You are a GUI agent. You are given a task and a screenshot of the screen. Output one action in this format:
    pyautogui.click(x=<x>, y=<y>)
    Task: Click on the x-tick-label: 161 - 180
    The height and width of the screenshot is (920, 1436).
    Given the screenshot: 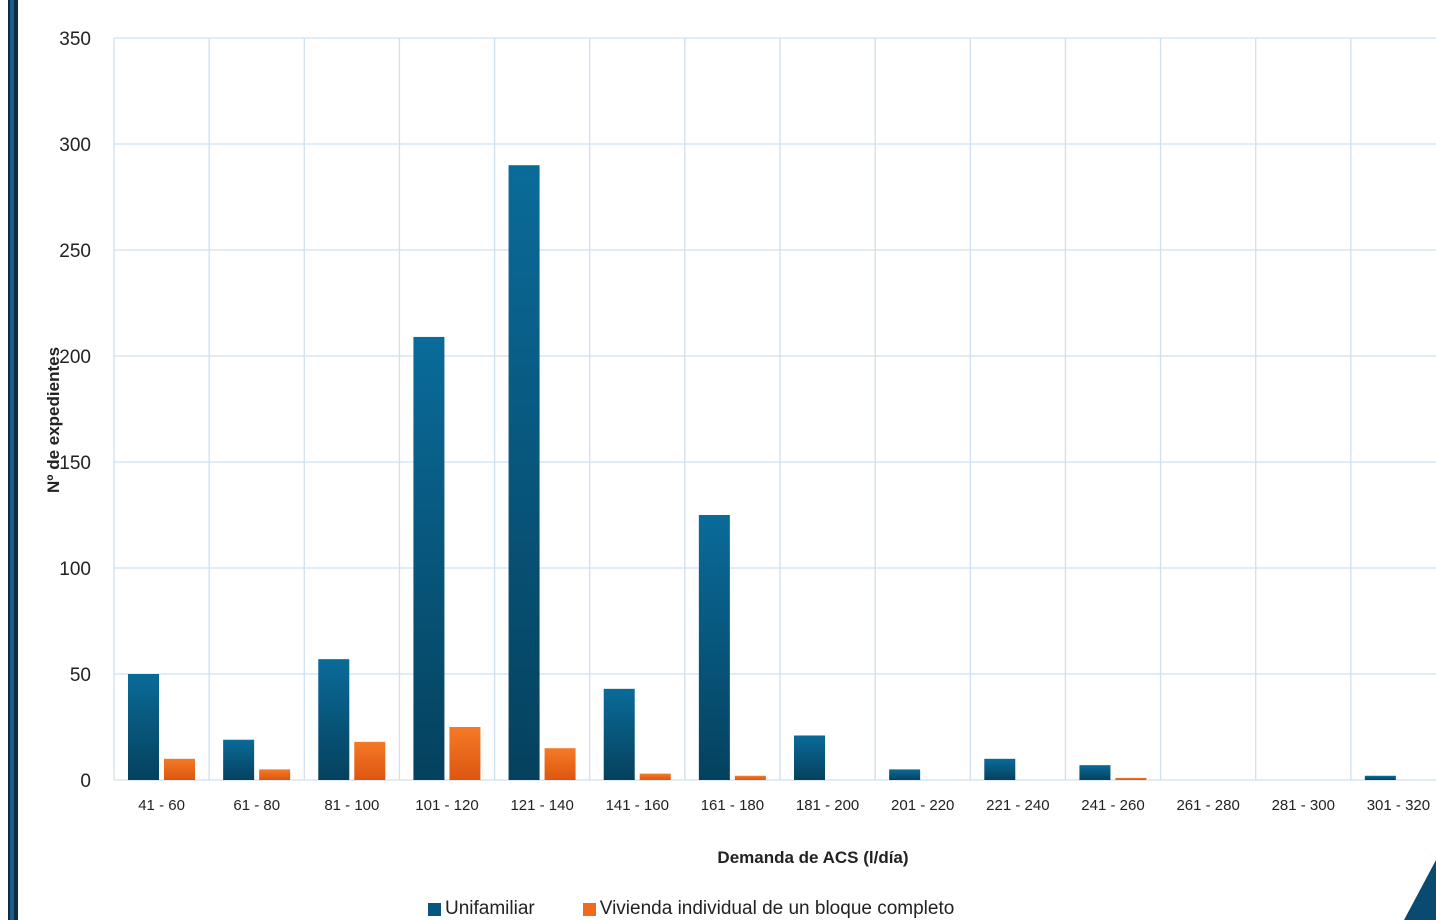 What is the action you would take?
    pyautogui.click(x=732, y=805)
    